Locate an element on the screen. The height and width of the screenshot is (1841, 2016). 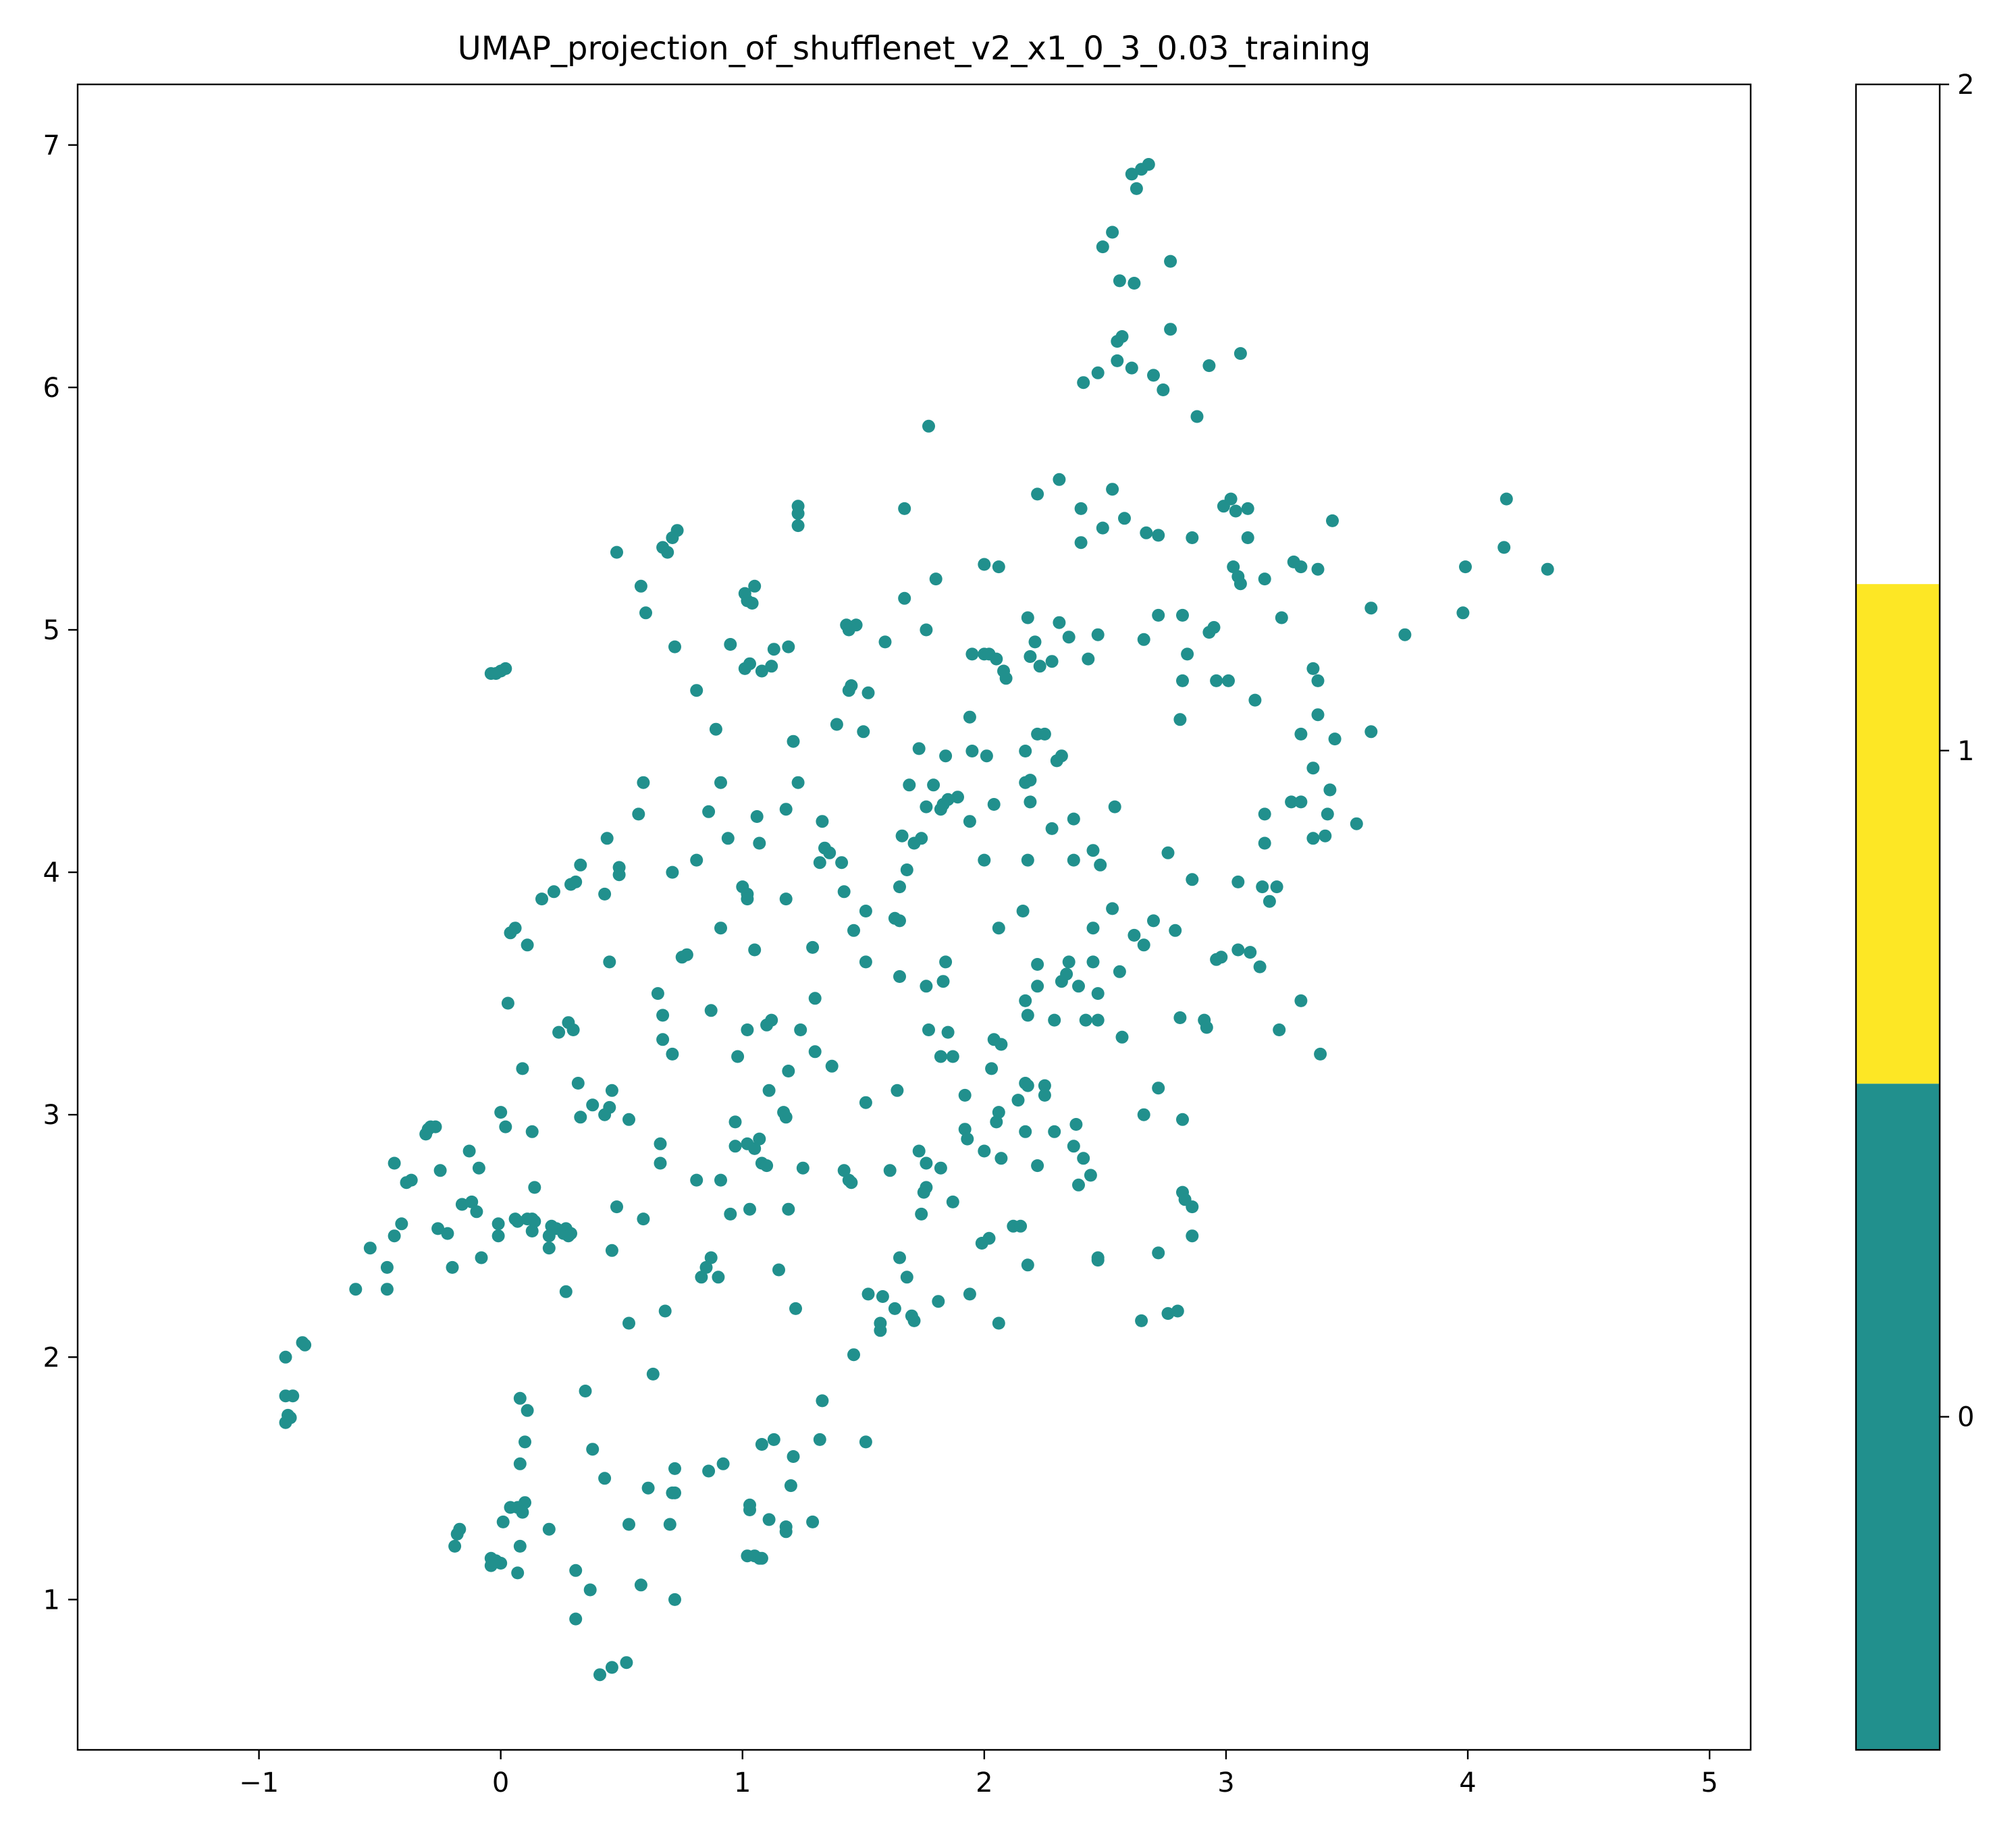
x-axis: −1 0 1 2 3 4 5 is located at coordinates (978, 1774).